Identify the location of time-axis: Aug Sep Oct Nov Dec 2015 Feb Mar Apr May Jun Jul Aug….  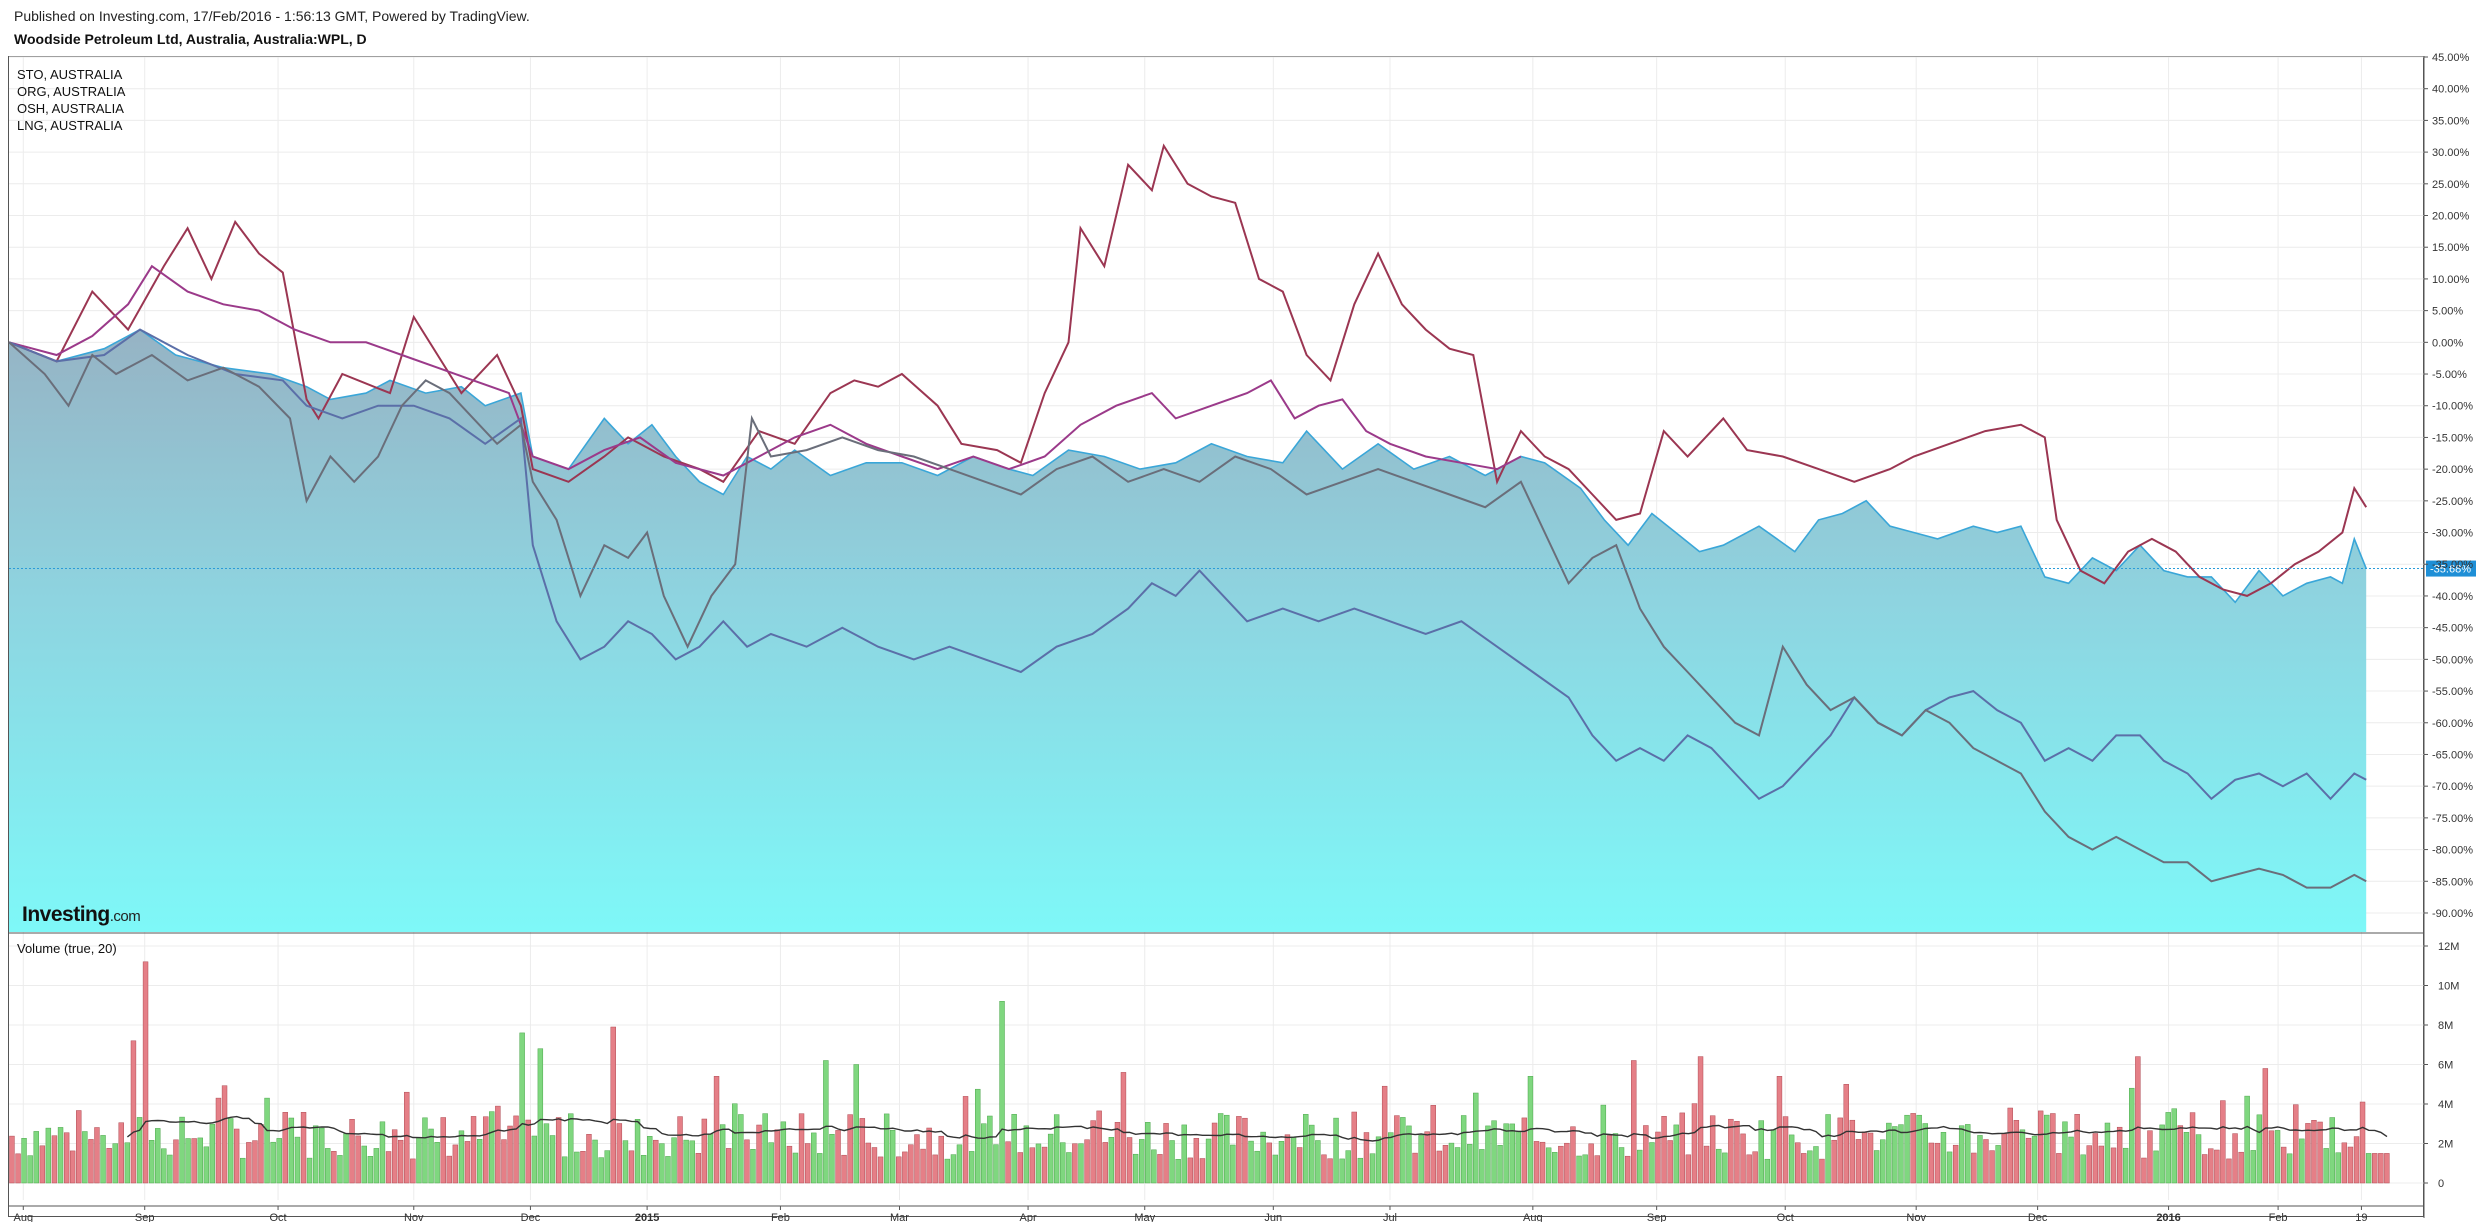
(1190, 1214).